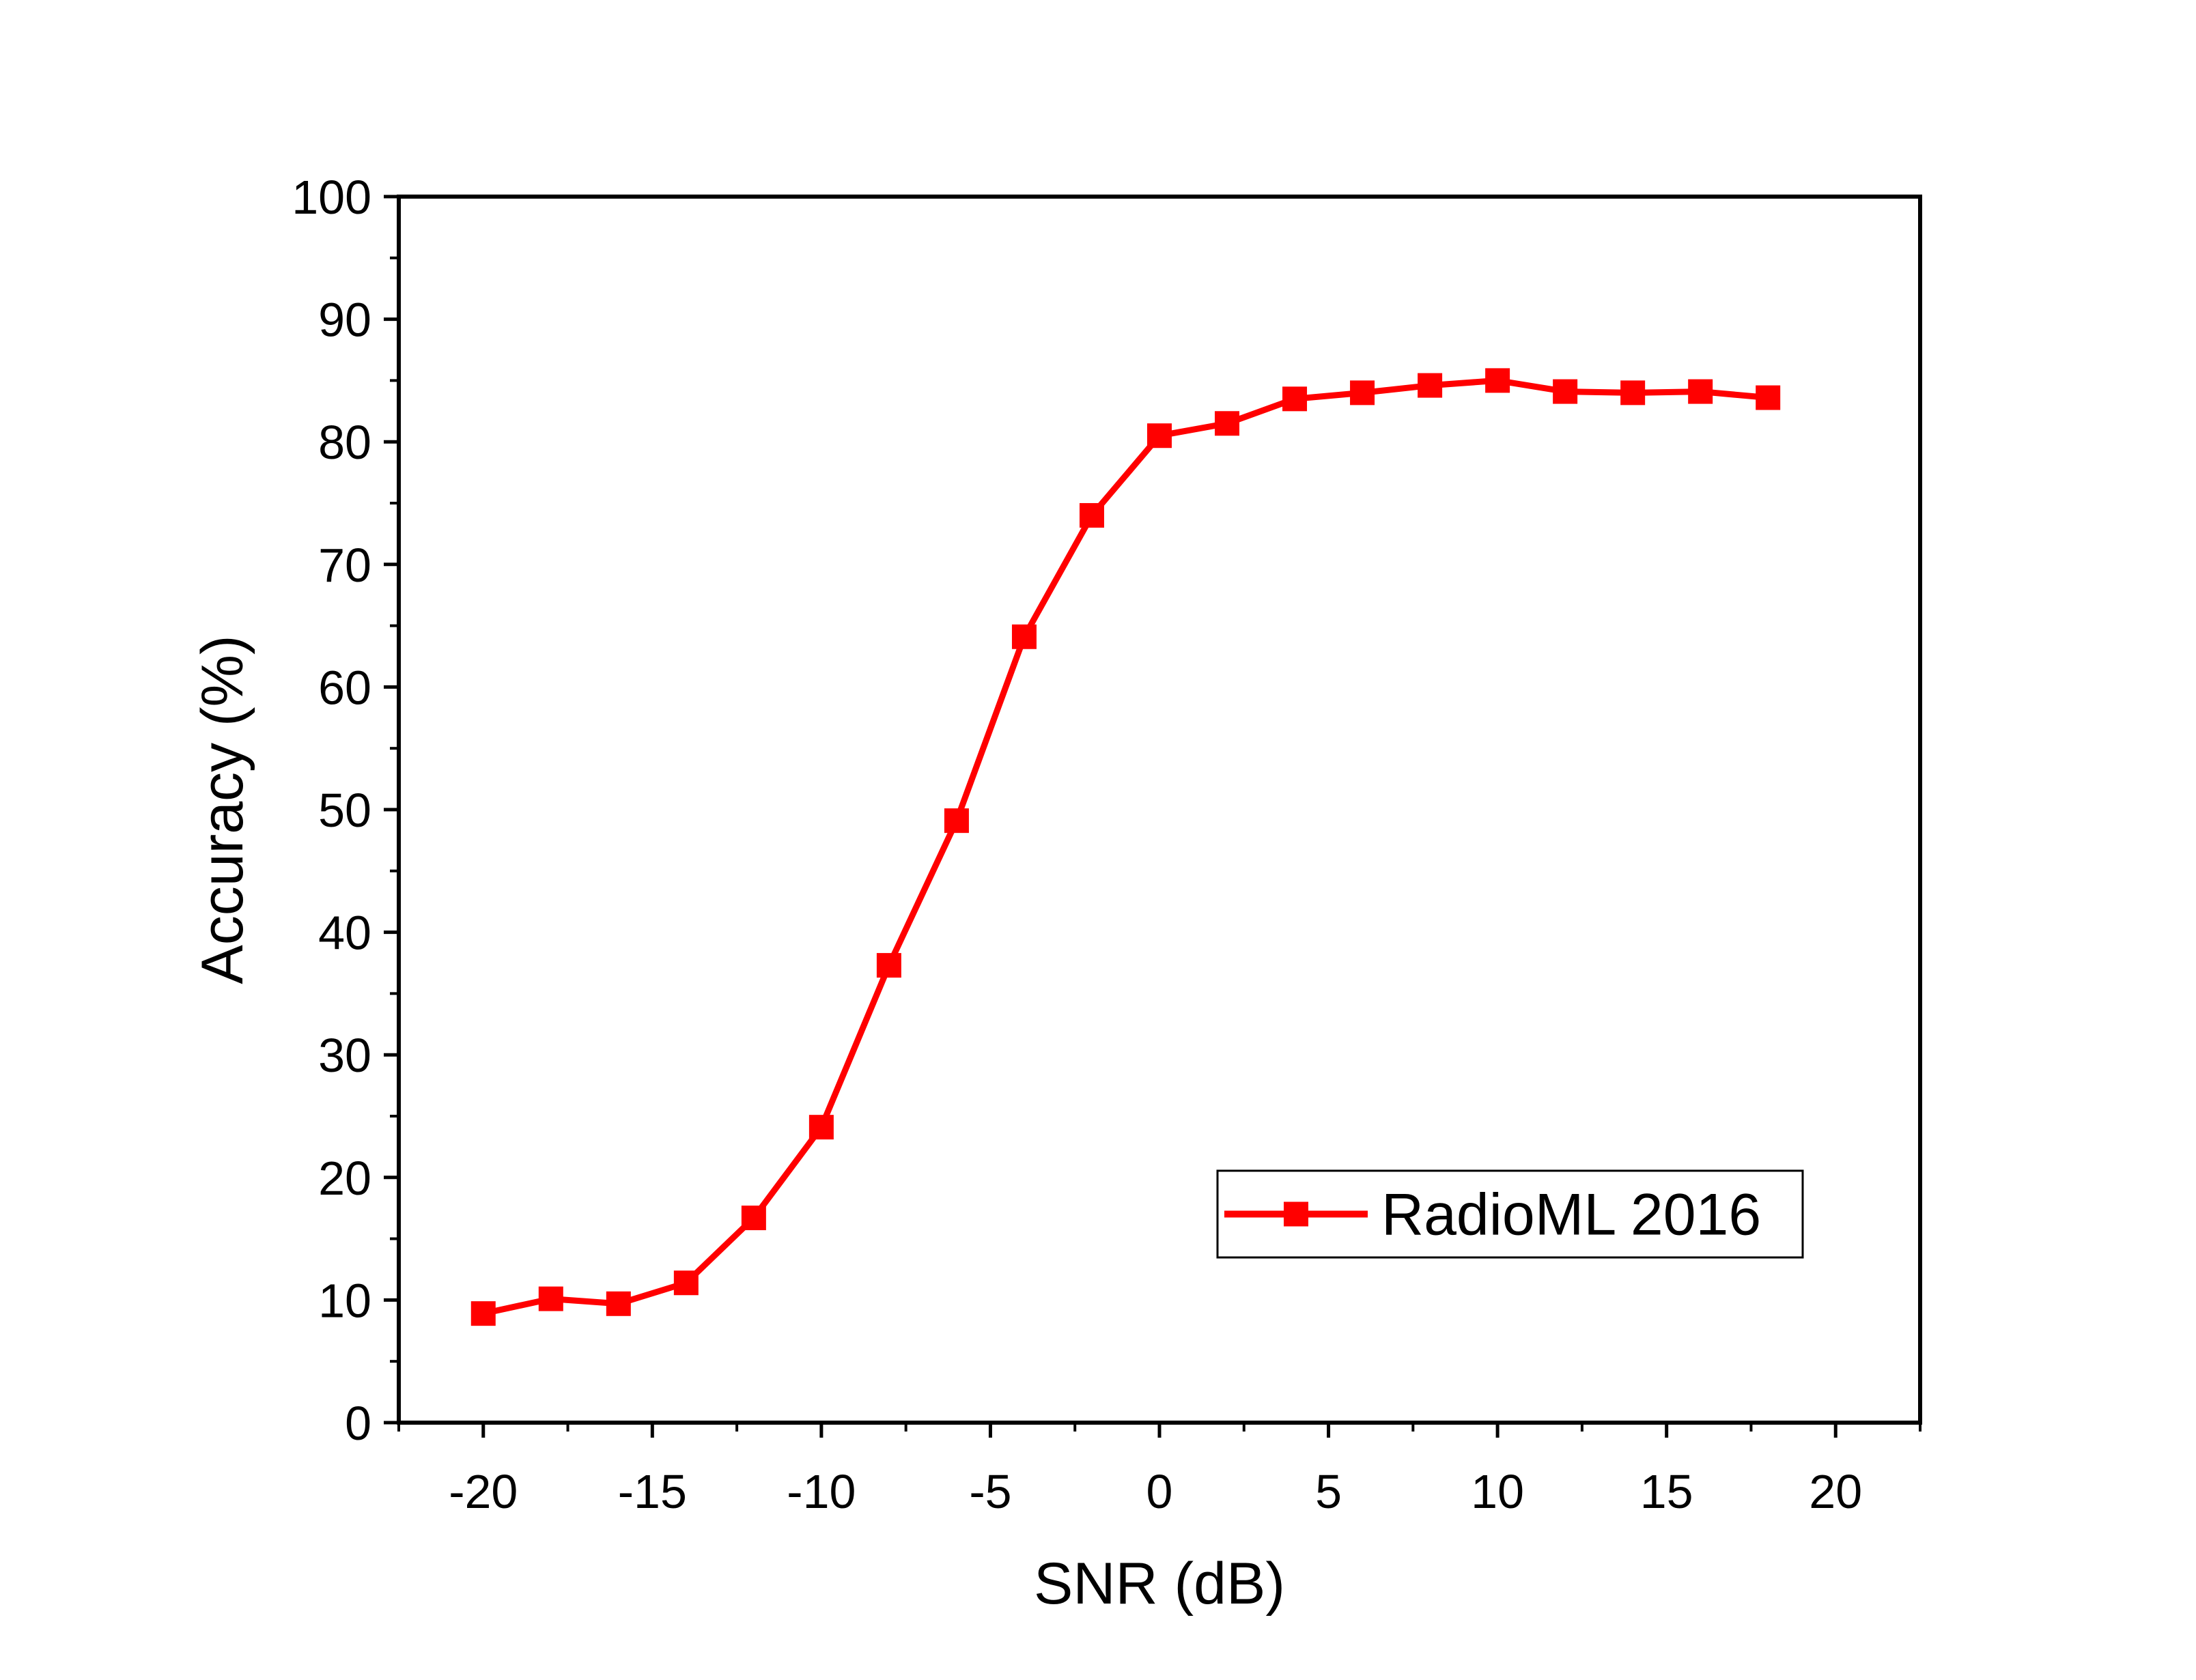  What do you see at coordinates (990, 1491) in the screenshot?
I see `x-tick-label: -5` at bounding box center [990, 1491].